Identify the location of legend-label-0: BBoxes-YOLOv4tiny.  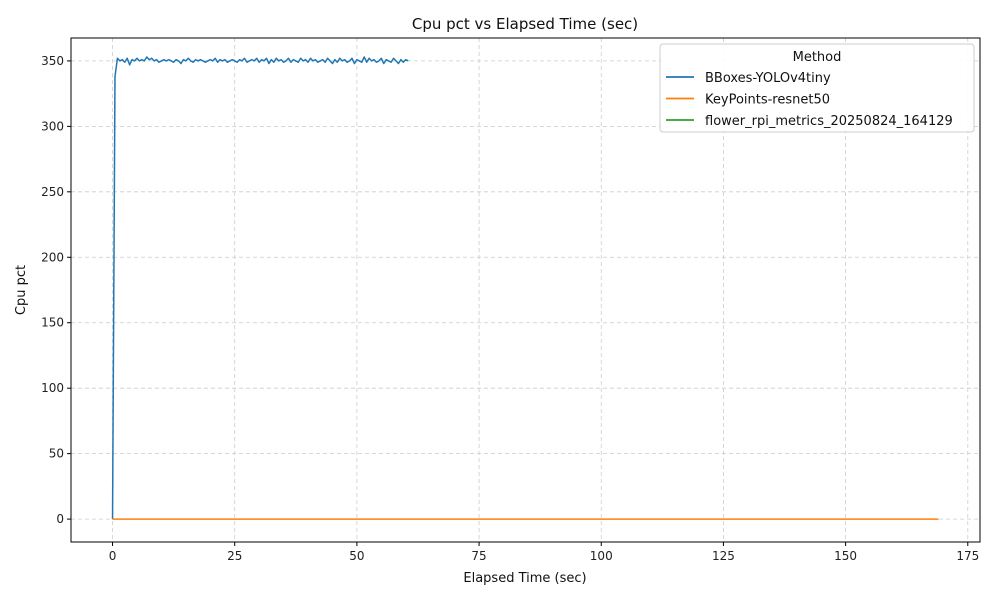
(768, 78).